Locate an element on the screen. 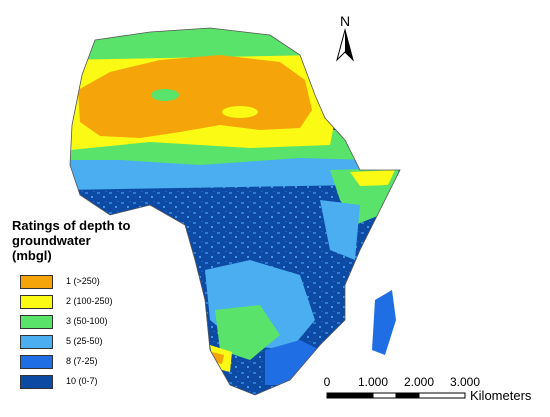 The image size is (550, 417). legend-label-8: 8 (7-25) is located at coordinates (82, 361).